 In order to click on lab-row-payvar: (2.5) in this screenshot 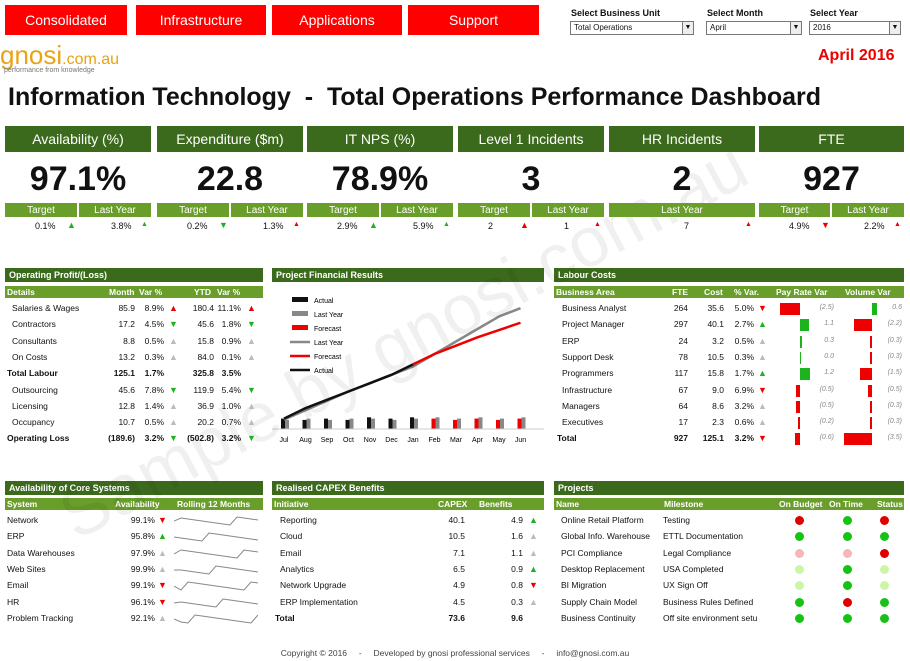, I will do `click(826, 307)`.